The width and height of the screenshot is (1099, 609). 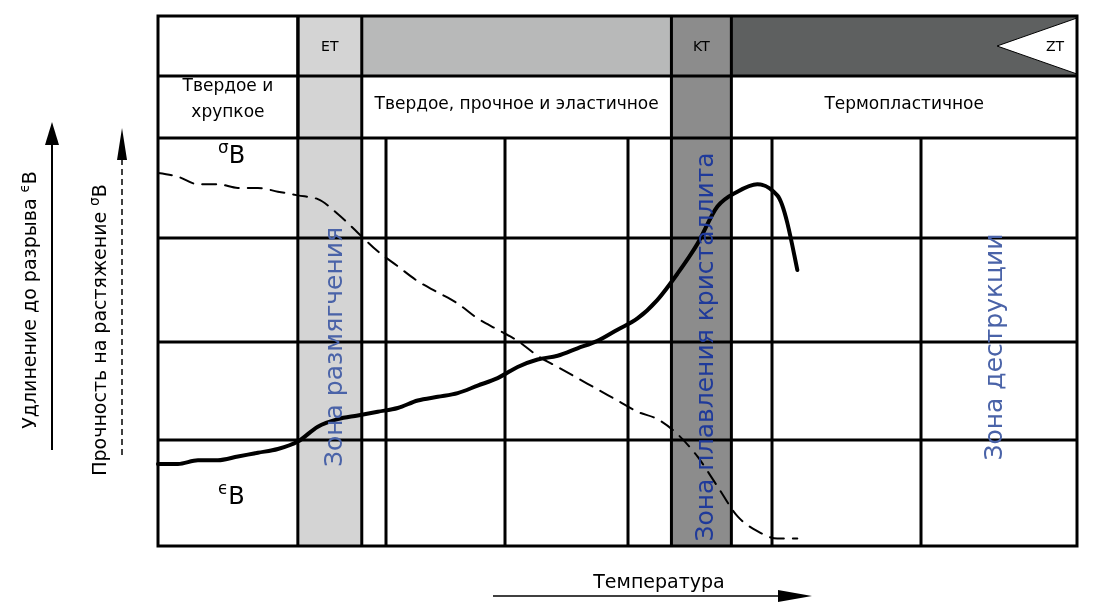 I want to click on text: ZT, so click(x=1055, y=46).